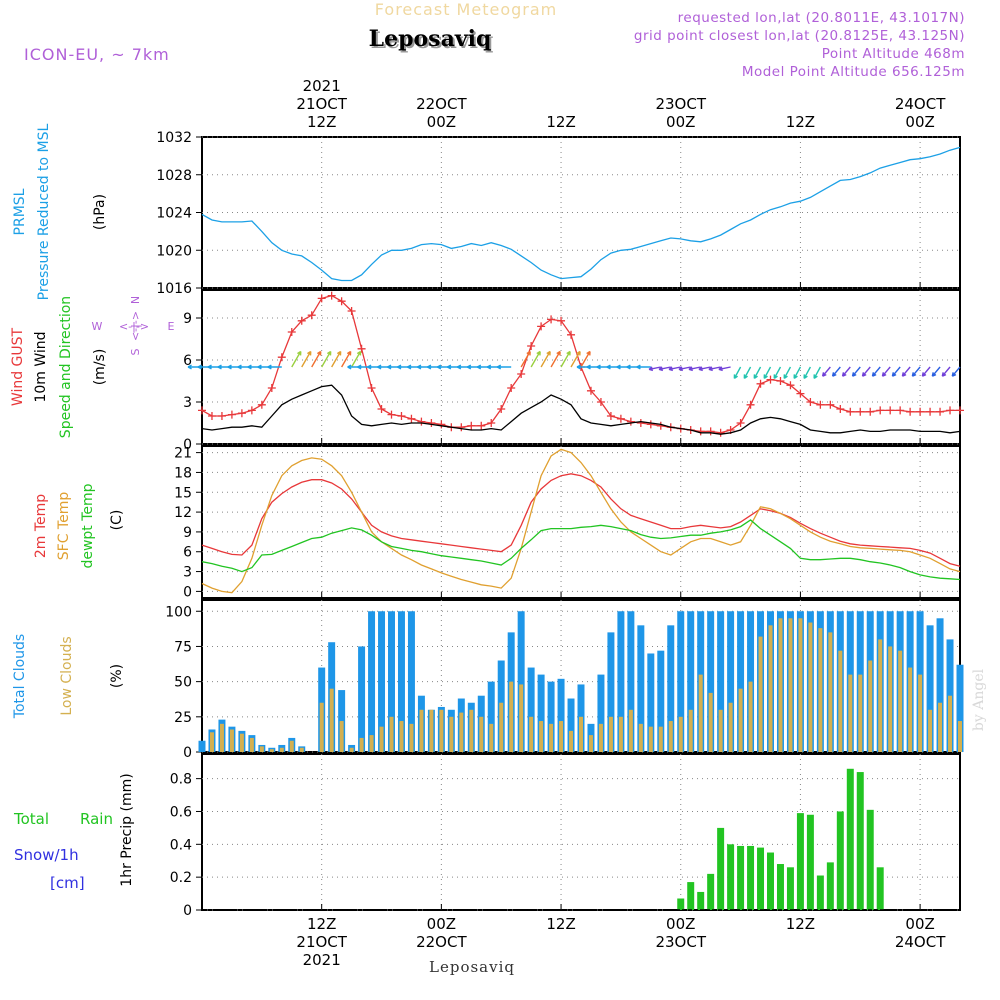  I want to click on direction-horizontal-arrow: <-|->, so click(134, 326).